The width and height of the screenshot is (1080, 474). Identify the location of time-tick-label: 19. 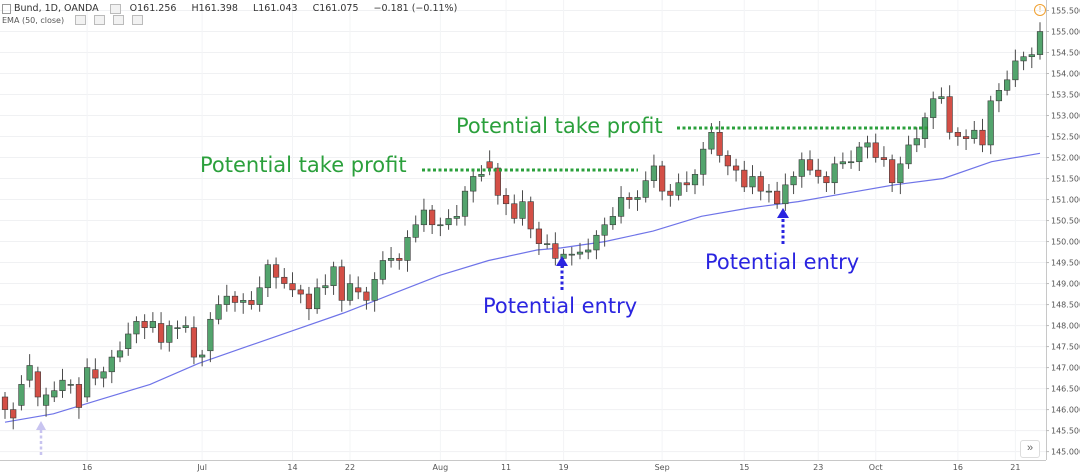
(563, 467).